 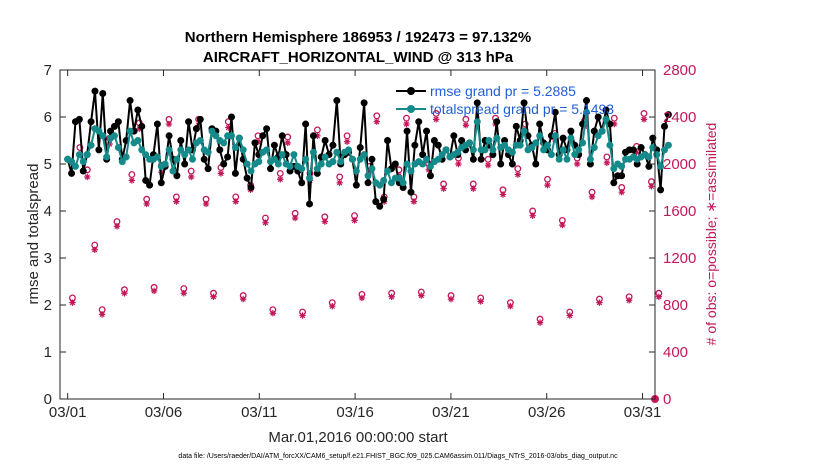 I want to click on legend-label: rmse grand pr = 5.2885, so click(x=503, y=91).